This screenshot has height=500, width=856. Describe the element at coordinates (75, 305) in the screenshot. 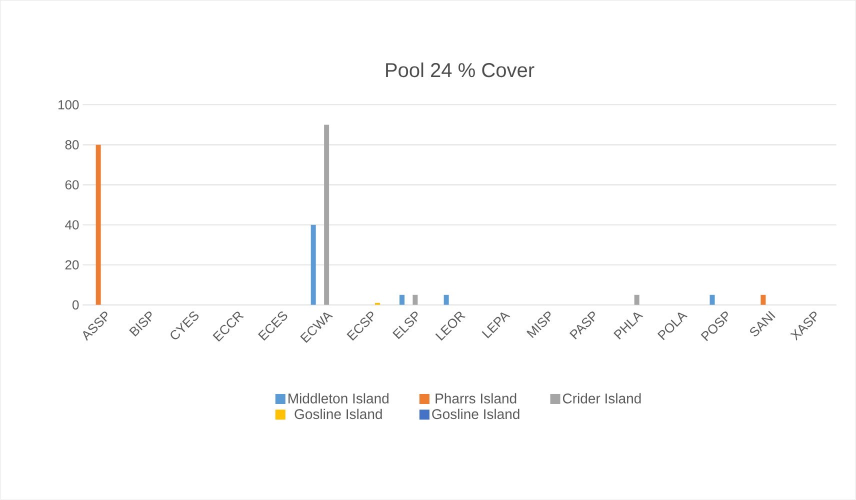

I see `y-tick-label: 0` at that location.